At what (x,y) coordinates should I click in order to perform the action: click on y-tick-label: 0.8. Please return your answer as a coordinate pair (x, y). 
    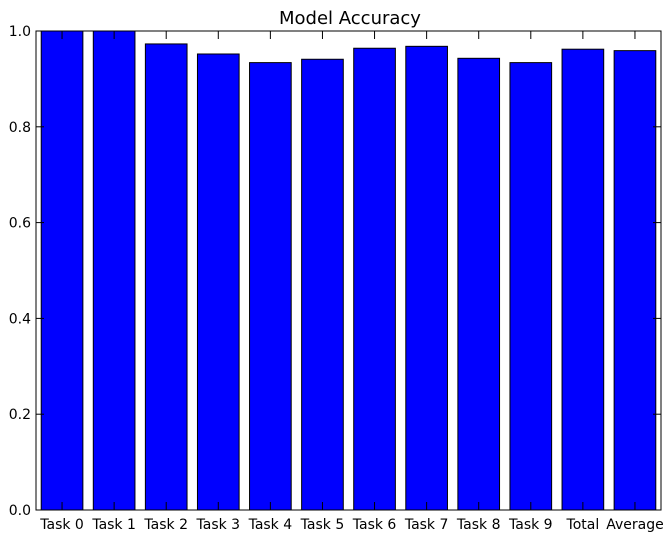
    Looking at the image, I should click on (20, 128).